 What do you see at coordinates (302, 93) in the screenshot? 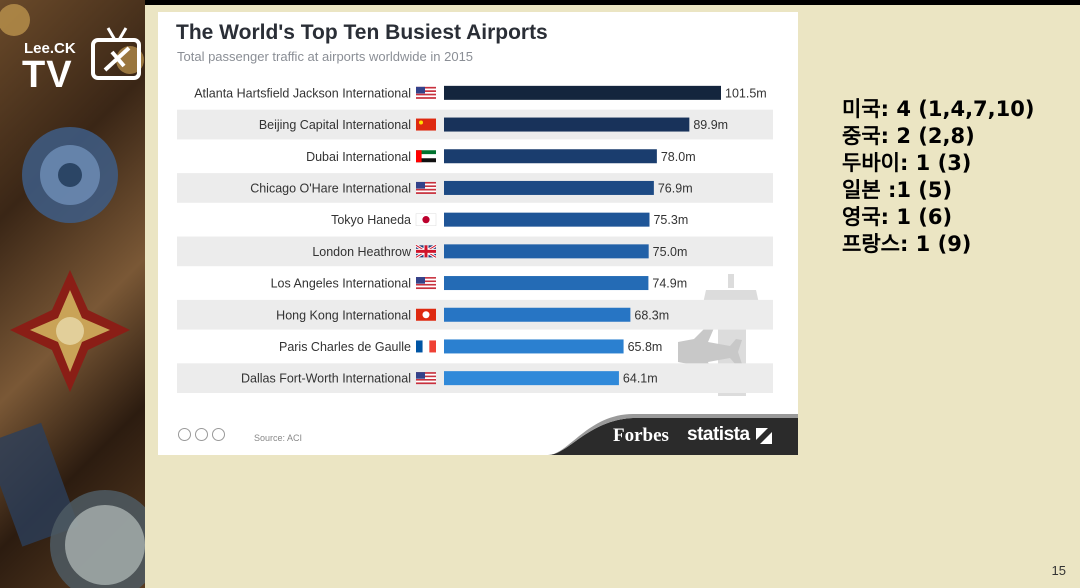
I see `category-label: Atlanta Hartsfield Jackson International` at bounding box center [302, 93].